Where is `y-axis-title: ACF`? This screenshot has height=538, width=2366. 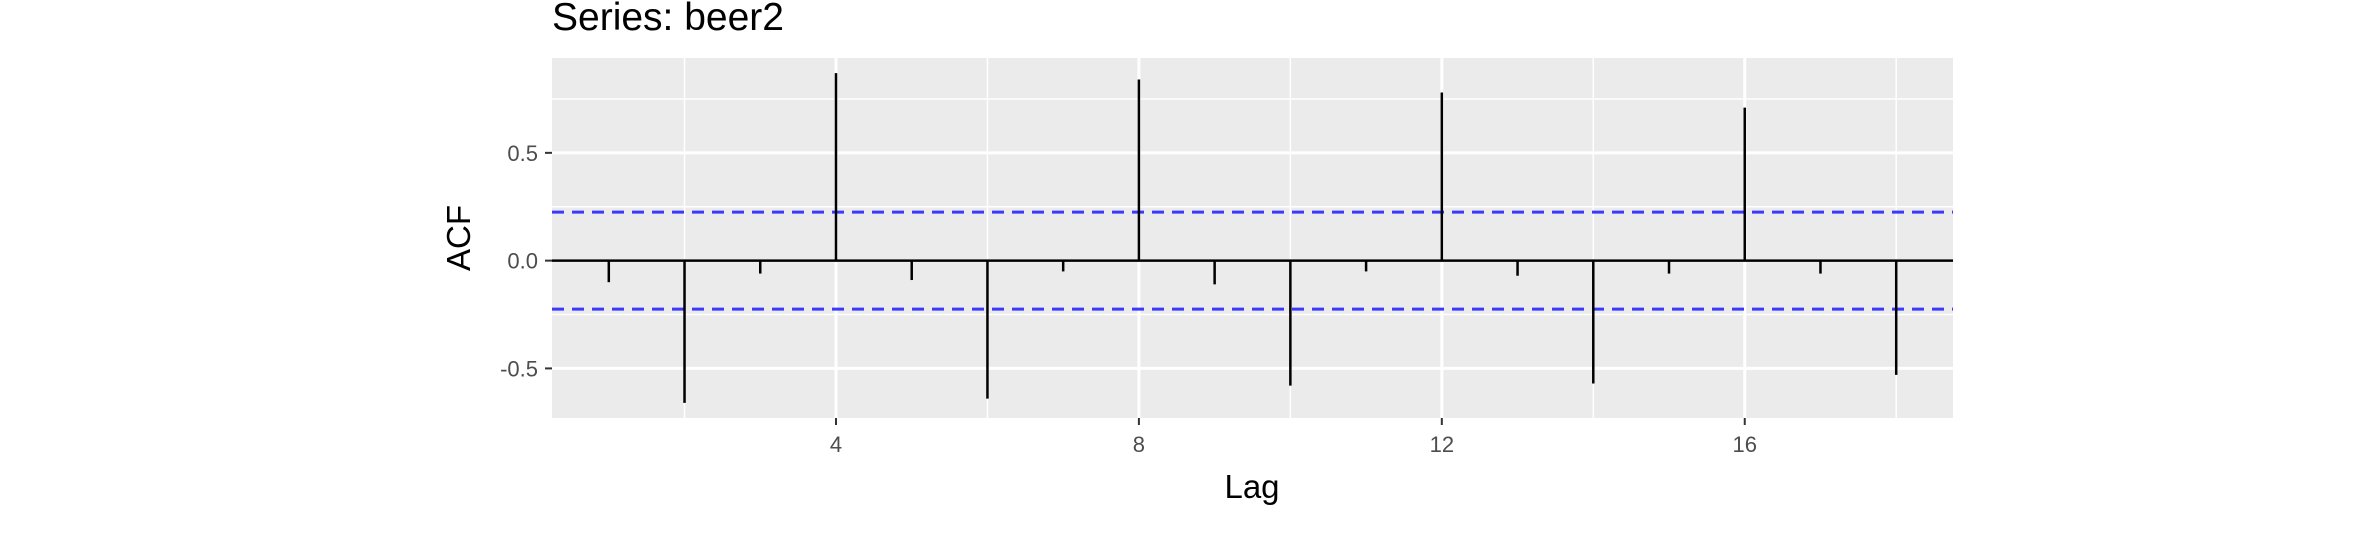
y-axis-title: ACF is located at coordinates (458, 238).